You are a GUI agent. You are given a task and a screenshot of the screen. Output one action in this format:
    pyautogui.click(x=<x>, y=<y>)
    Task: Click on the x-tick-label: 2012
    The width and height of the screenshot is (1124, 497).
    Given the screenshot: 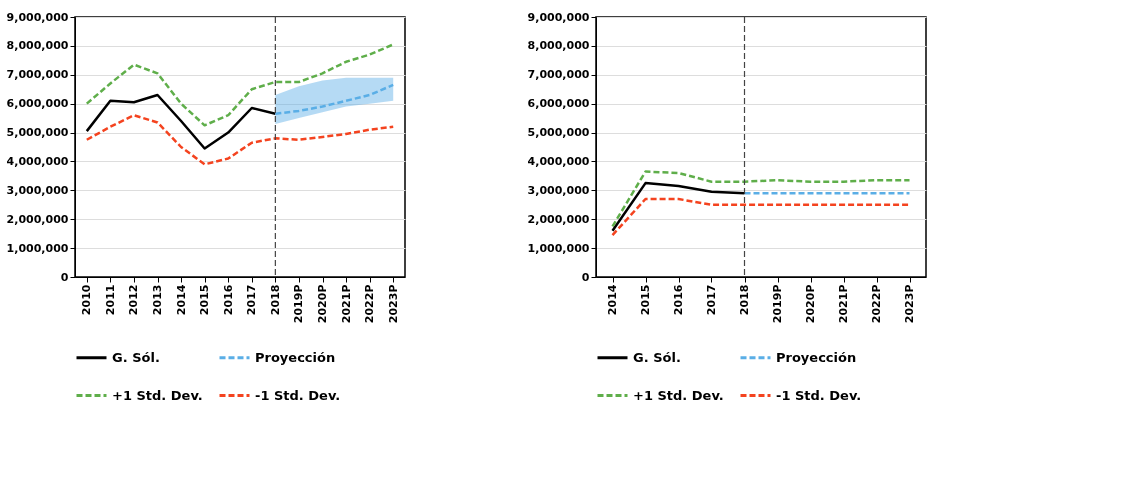 What is the action you would take?
    pyautogui.click(x=134, y=300)
    